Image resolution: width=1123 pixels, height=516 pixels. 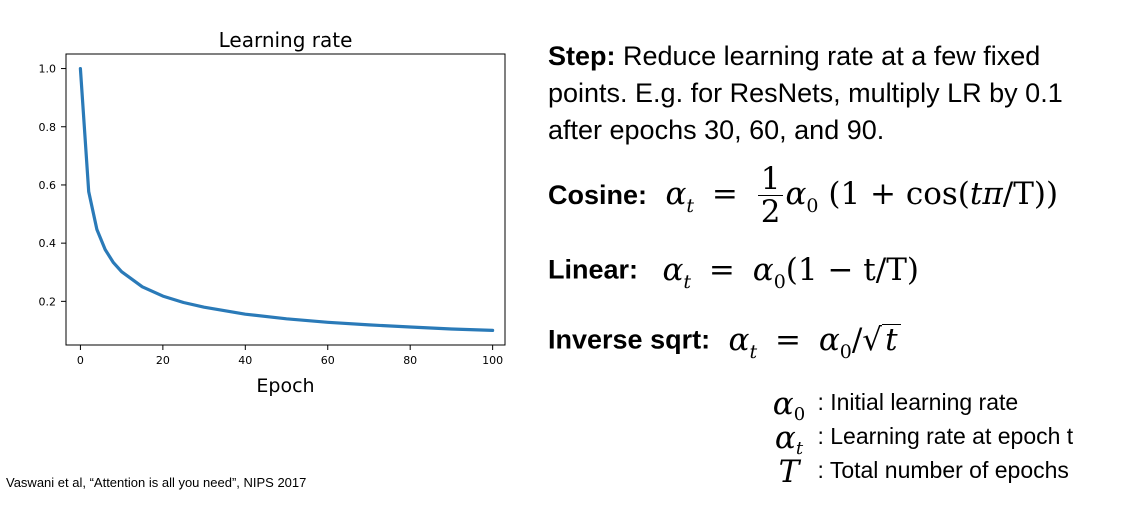 I want to click on x-tick-label: 80, so click(x=410, y=360).